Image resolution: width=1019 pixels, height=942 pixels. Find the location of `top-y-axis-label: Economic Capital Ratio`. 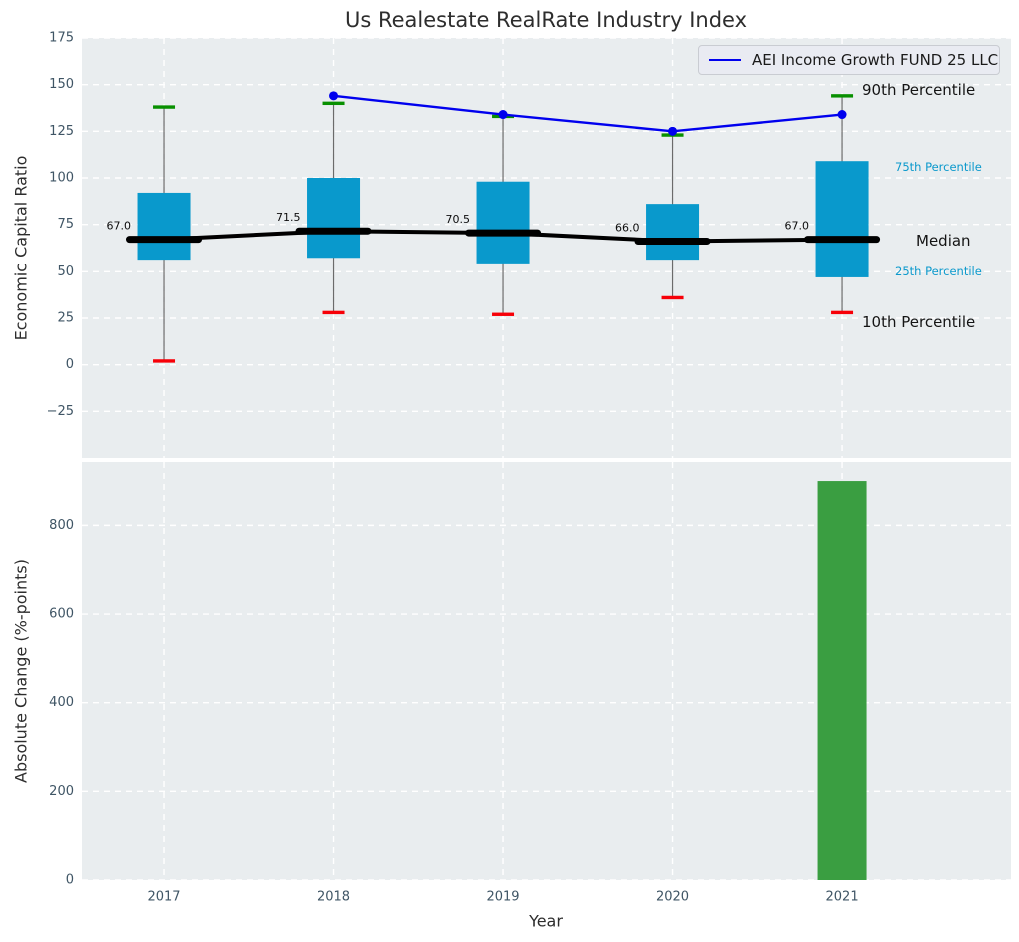

top-y-axis-label: Economic Capital Ratio is located at coordinates (21, 248).